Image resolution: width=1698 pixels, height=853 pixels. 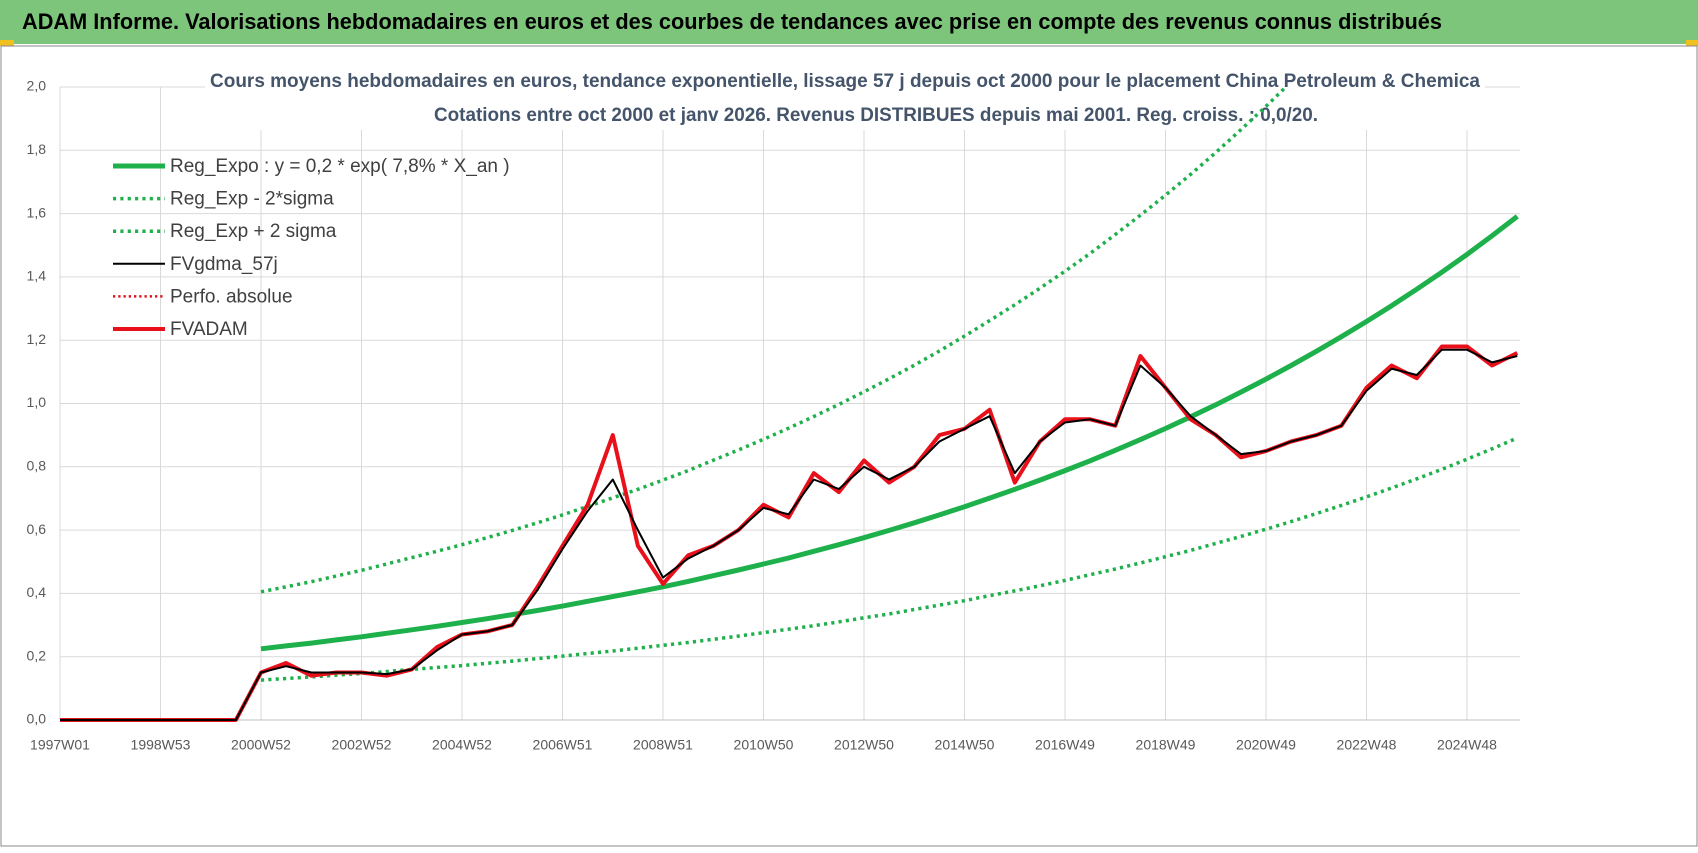 What do you see at coordinates (764, 745) in the screenshot?
I see `x-tick-label: 2010W50` at bounding box center [764, 745].